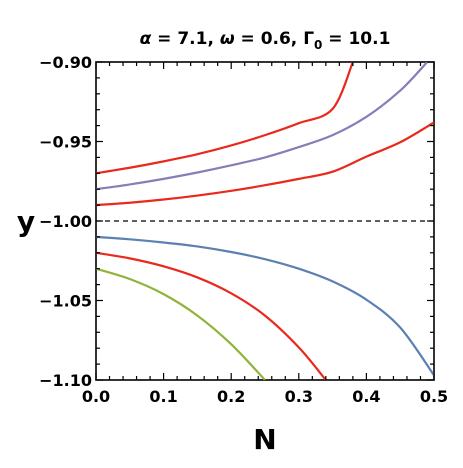  I want to click on x-tick-label: 0.2, so click(231, 396).